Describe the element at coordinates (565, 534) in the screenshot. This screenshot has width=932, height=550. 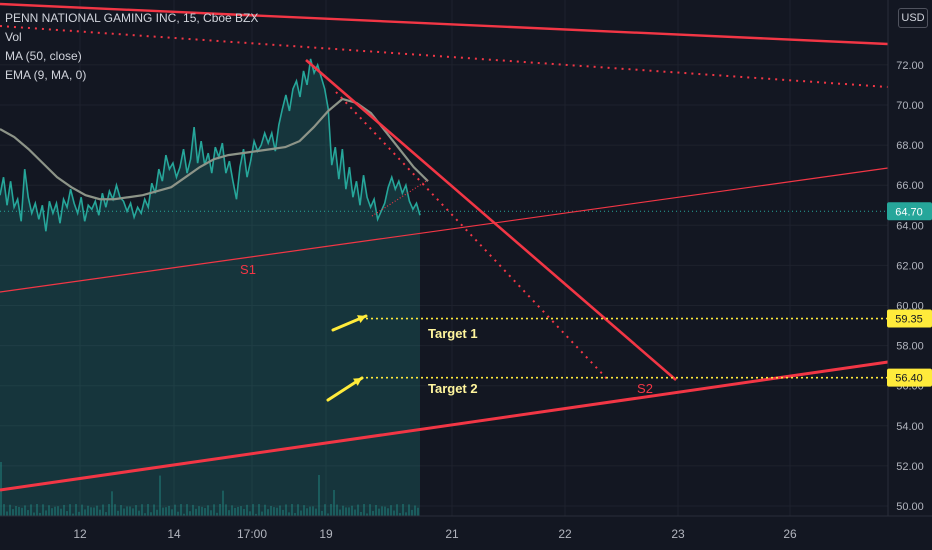
I see `x-tick-label: 22` at that location.